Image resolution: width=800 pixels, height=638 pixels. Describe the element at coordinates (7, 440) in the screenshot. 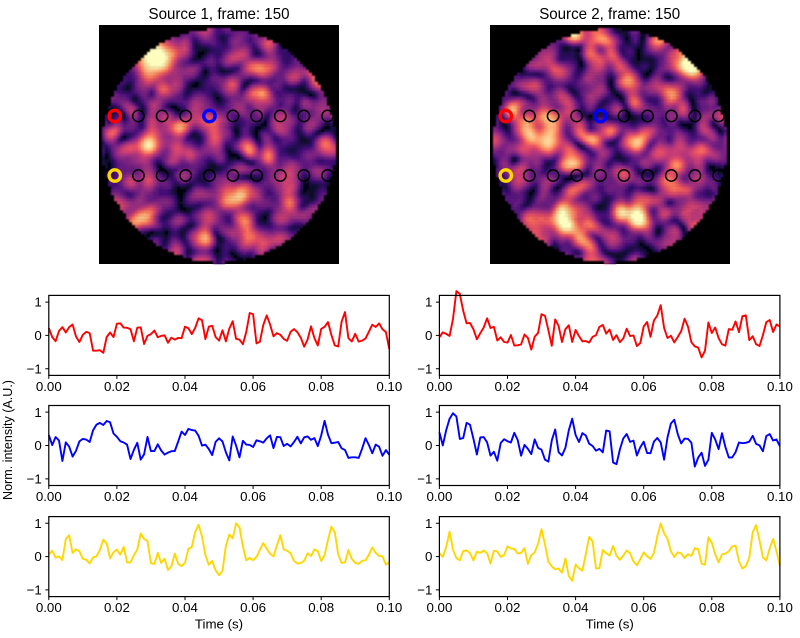

I see `svg-text: Norm. intensity (A.U.)` at that location.